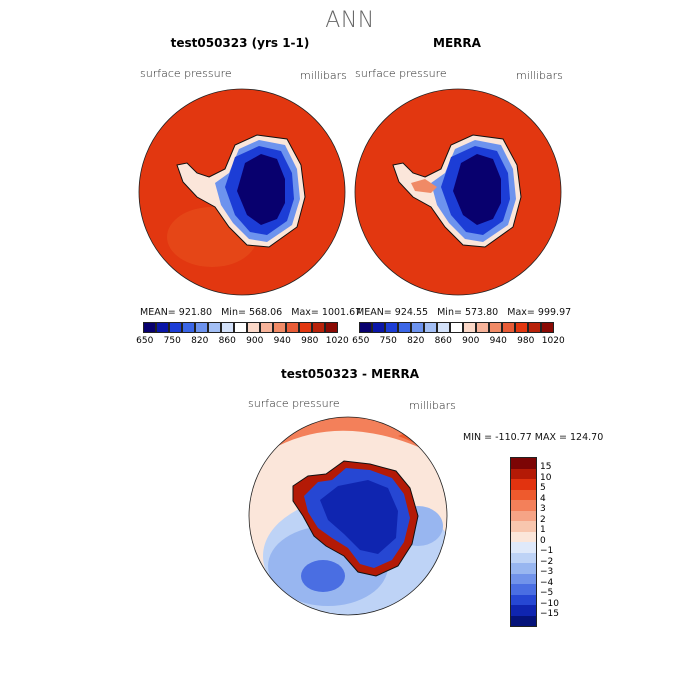 The image size is (700, 700). What do you see at coordinates (432, 405) in the screenshot?
I see `panel3-units: millibars` at bounding box center [432, 405].